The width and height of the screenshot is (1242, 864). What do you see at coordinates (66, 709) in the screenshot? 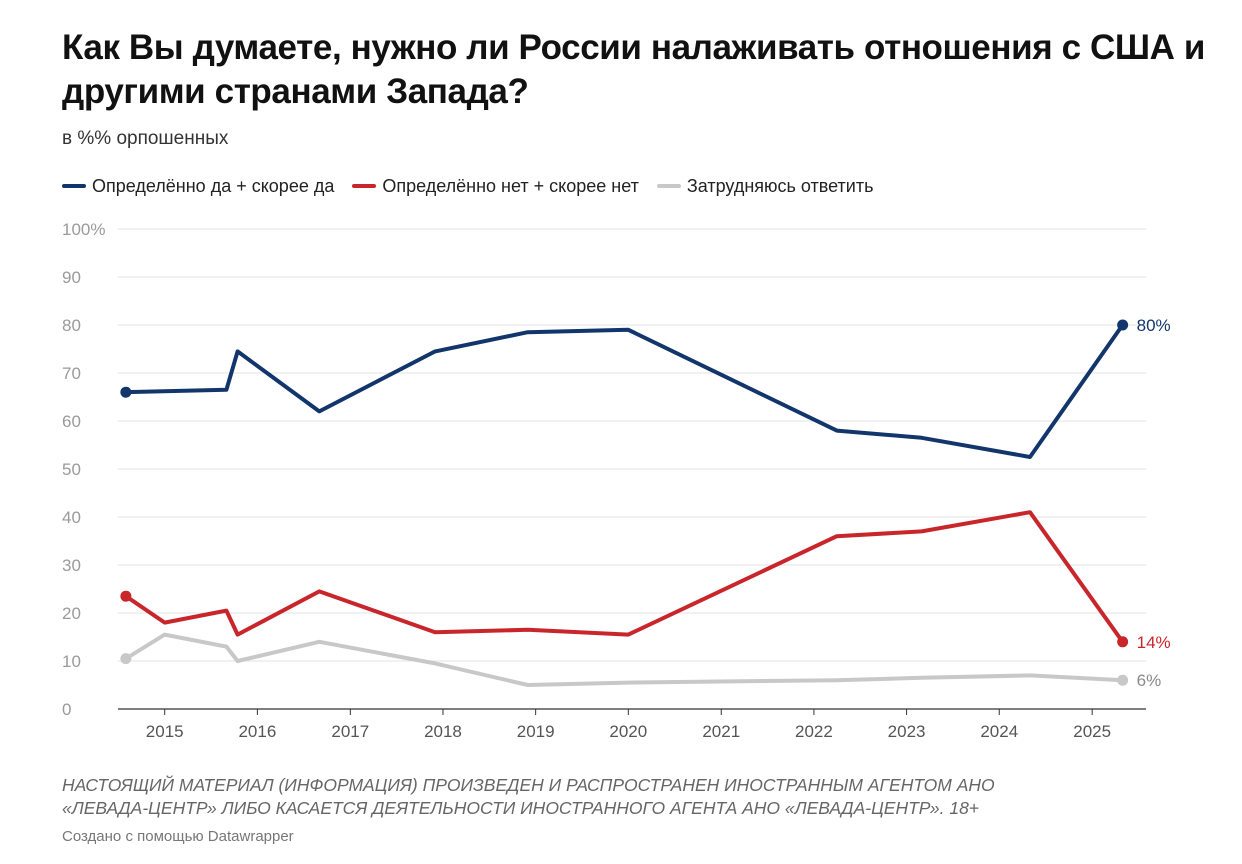
I see `y-tick-label: 0` at bounding box center [66, 709].